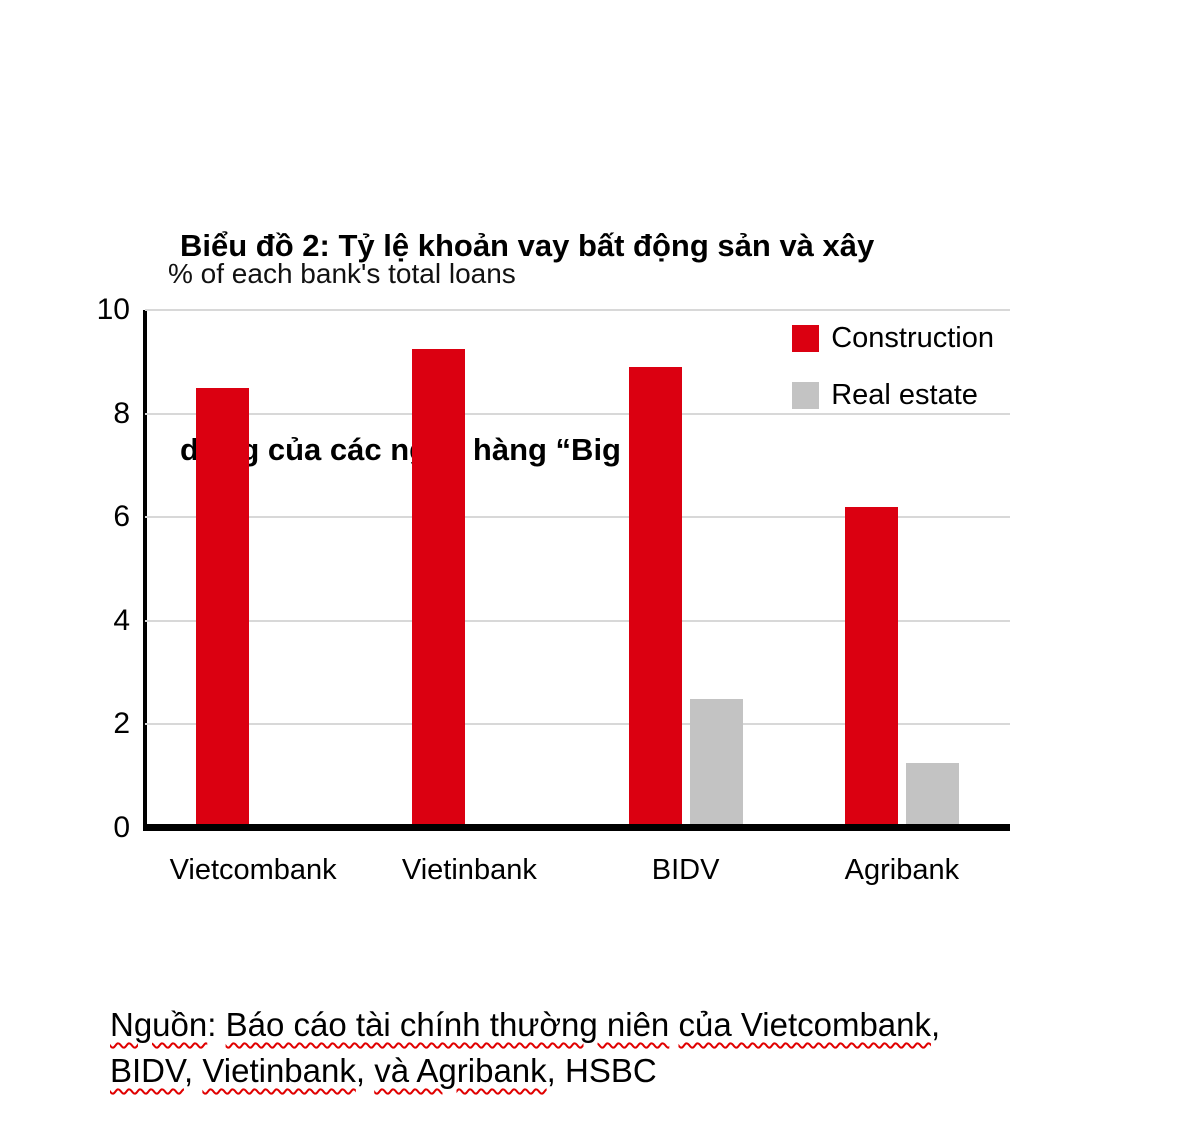 Image resolution: width=1200 pixels, height=1147 pixels. I want to click on x-category-label: BIDV, so click(685, 870).